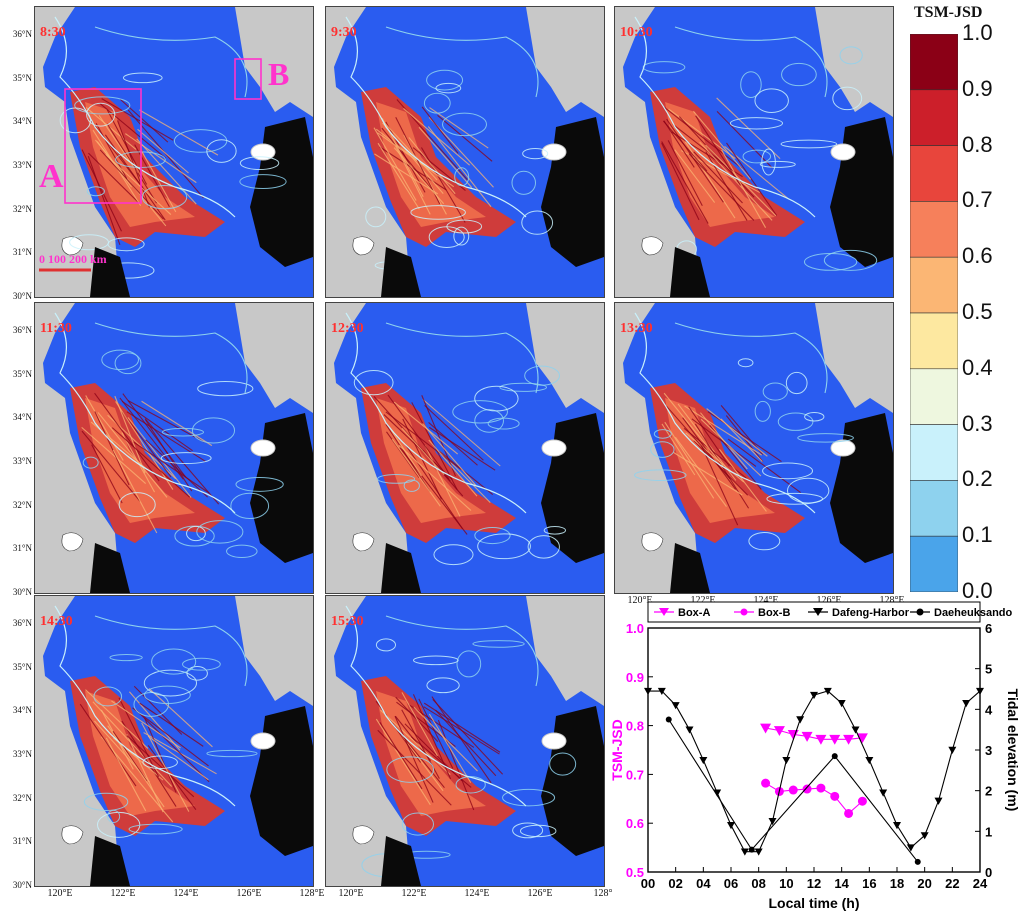 This screenshot has height=917, width=1024. I want to click on colorbar-tick-label: 0.5, so click(977, 311).